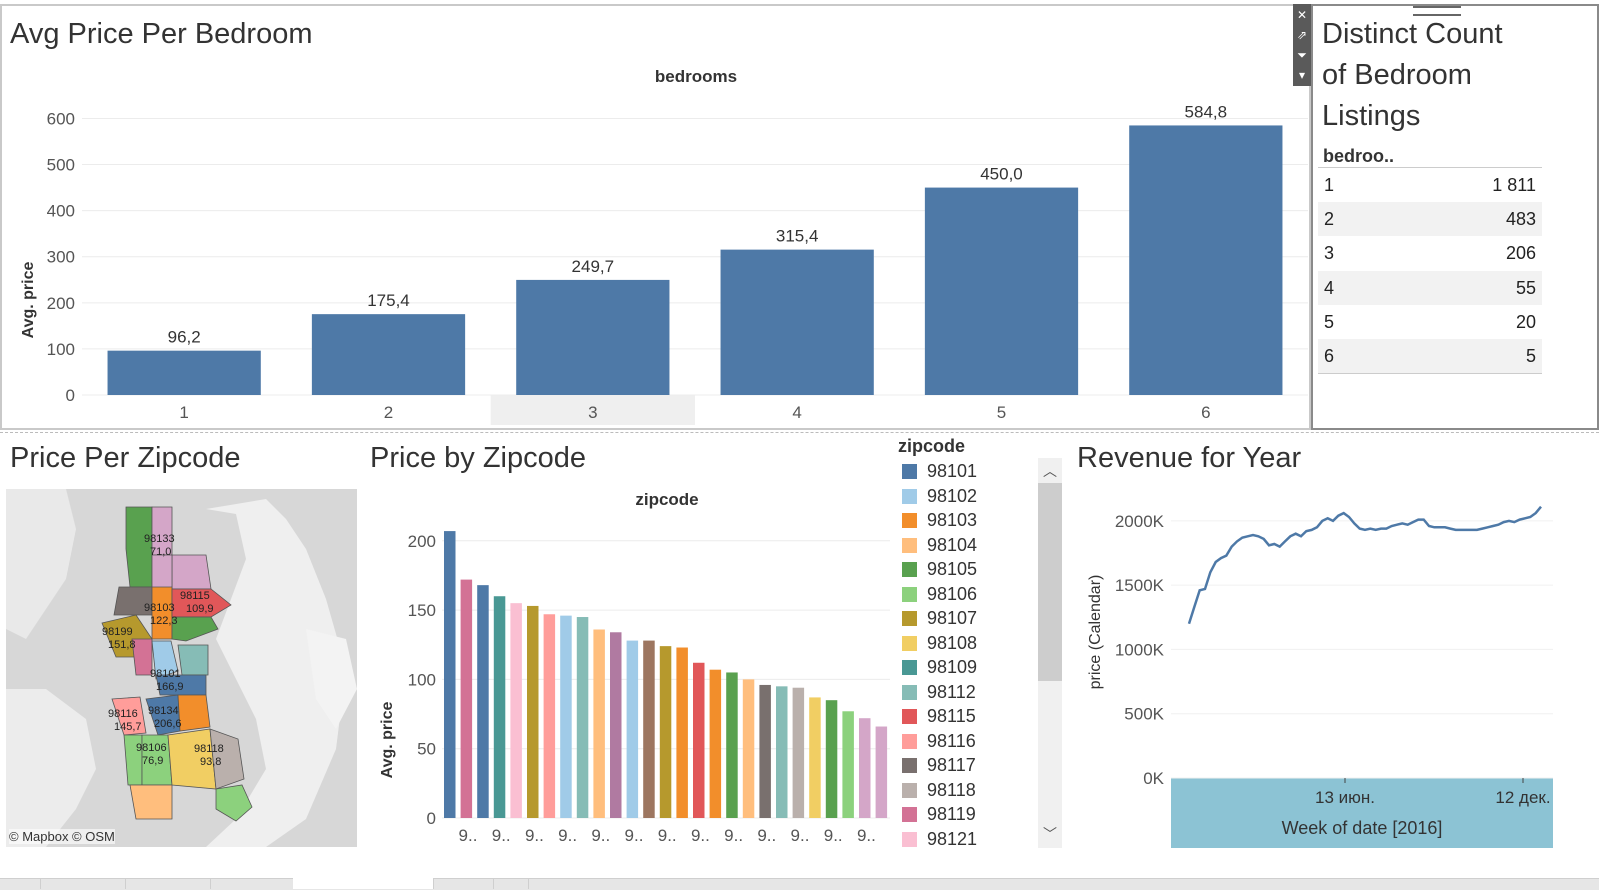 The width and height of the screenshot is (1599, 890). I want to click on bedroom-count-key: 6, so click(1329, 356).